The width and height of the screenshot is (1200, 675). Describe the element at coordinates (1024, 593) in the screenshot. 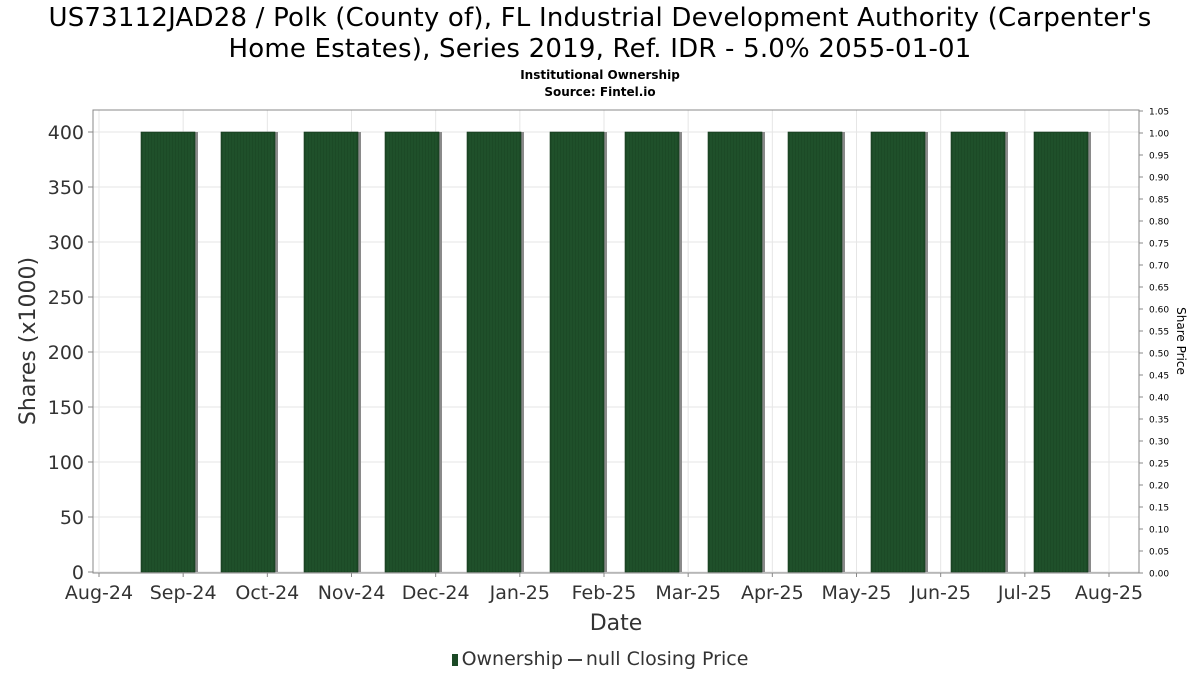

I see `x-tick-label: Jul-25` at that location.